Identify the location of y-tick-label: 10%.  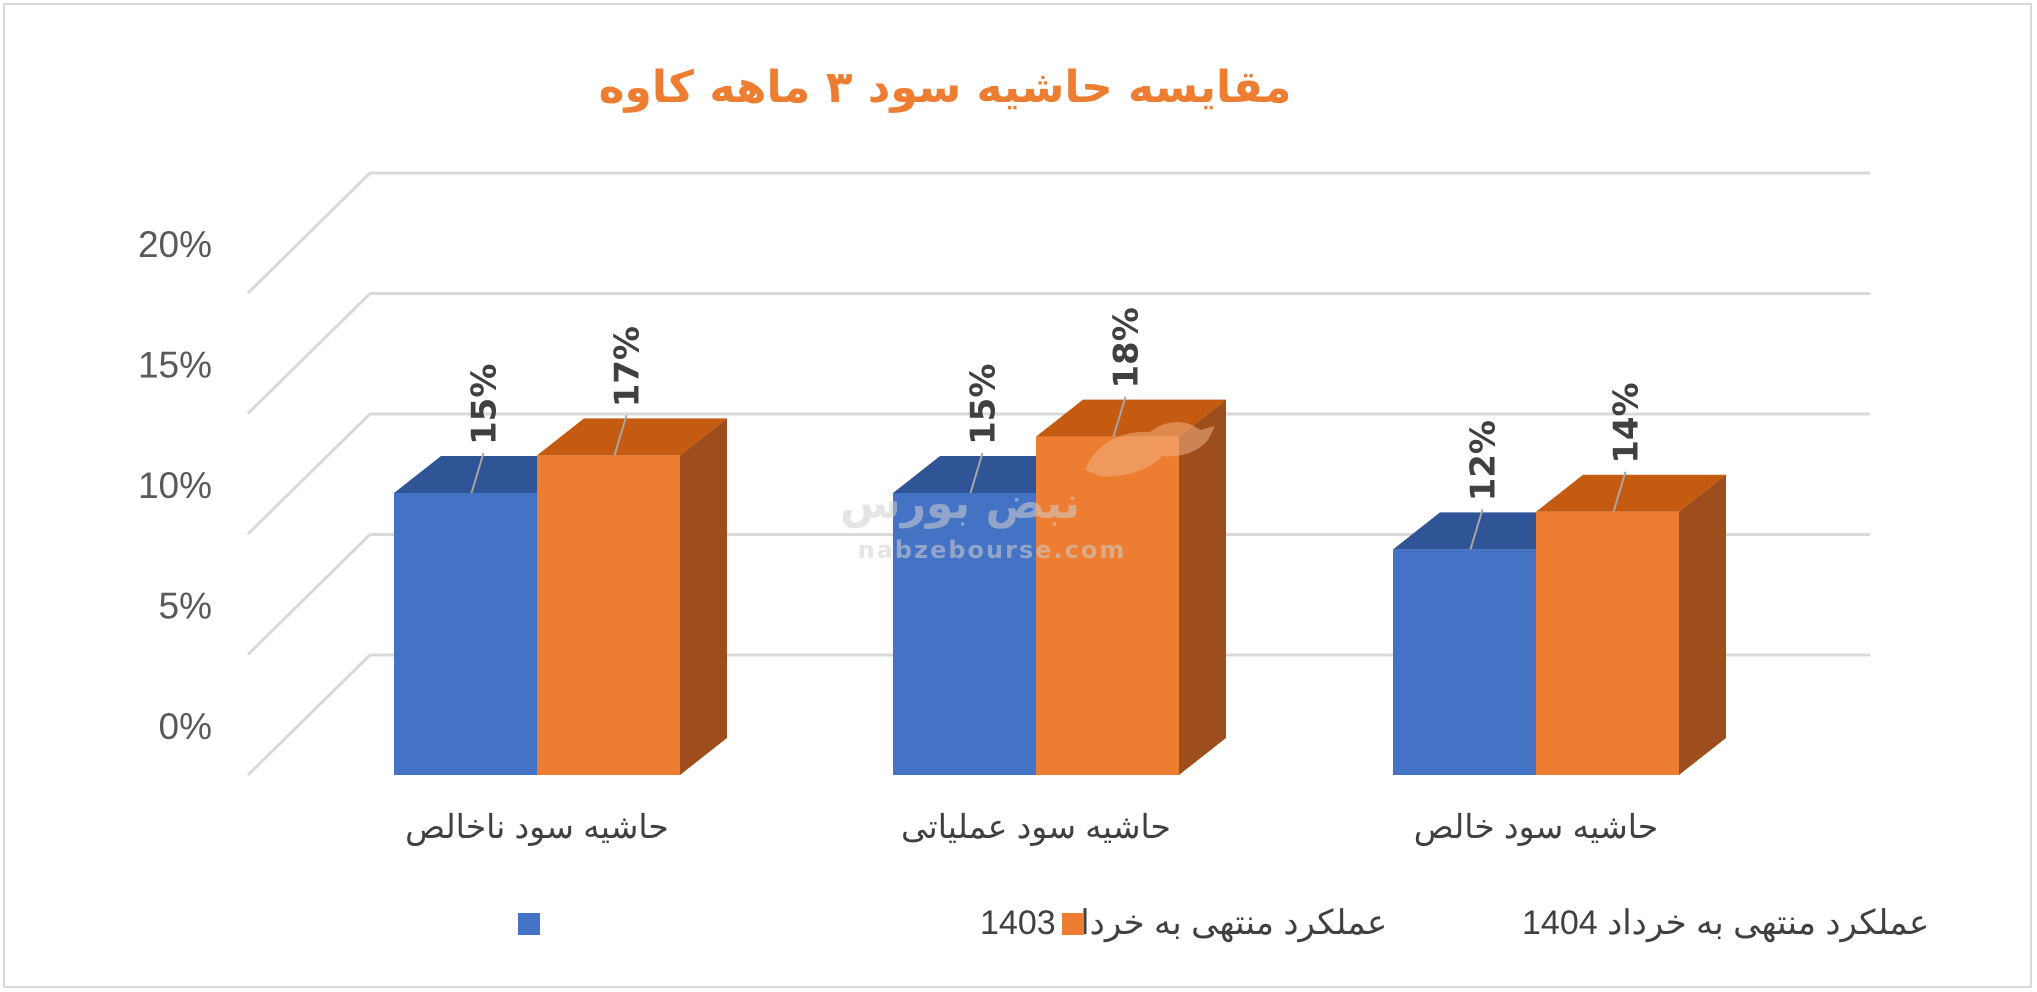
(175, 485).